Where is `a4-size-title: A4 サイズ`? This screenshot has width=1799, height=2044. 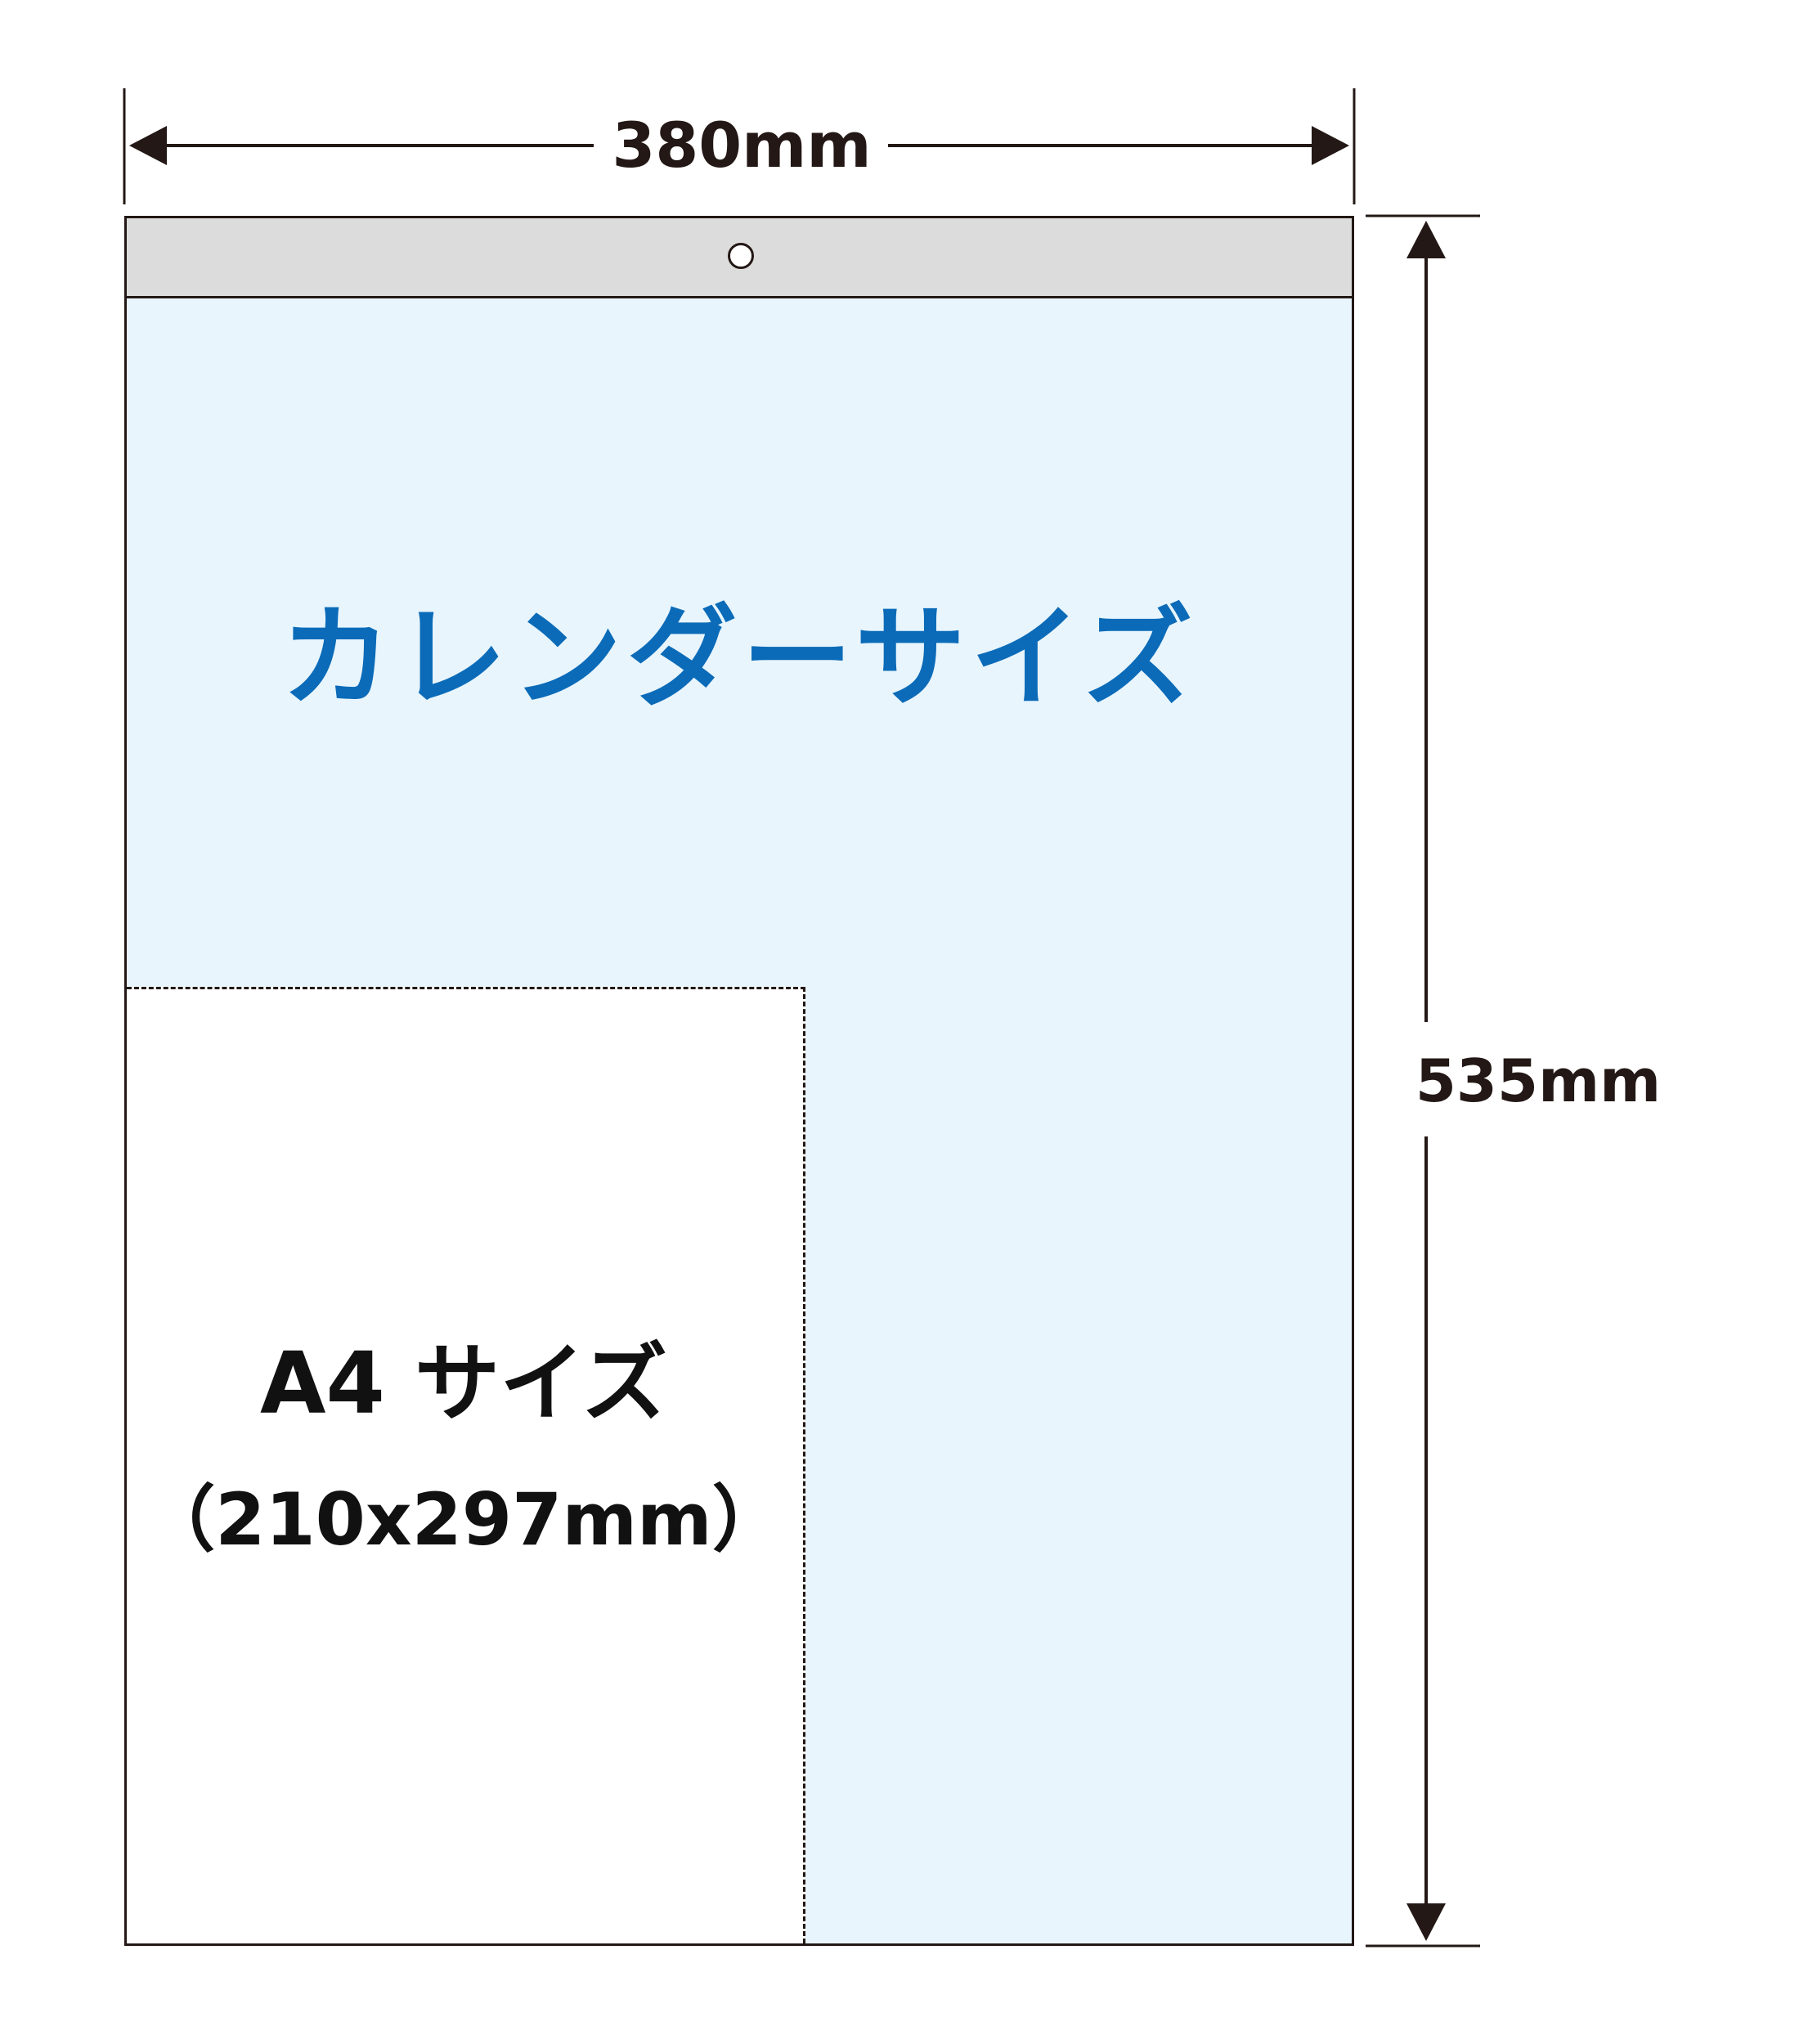 a4-size-title: A4 サイズ is located at coordinates (464, 1383).